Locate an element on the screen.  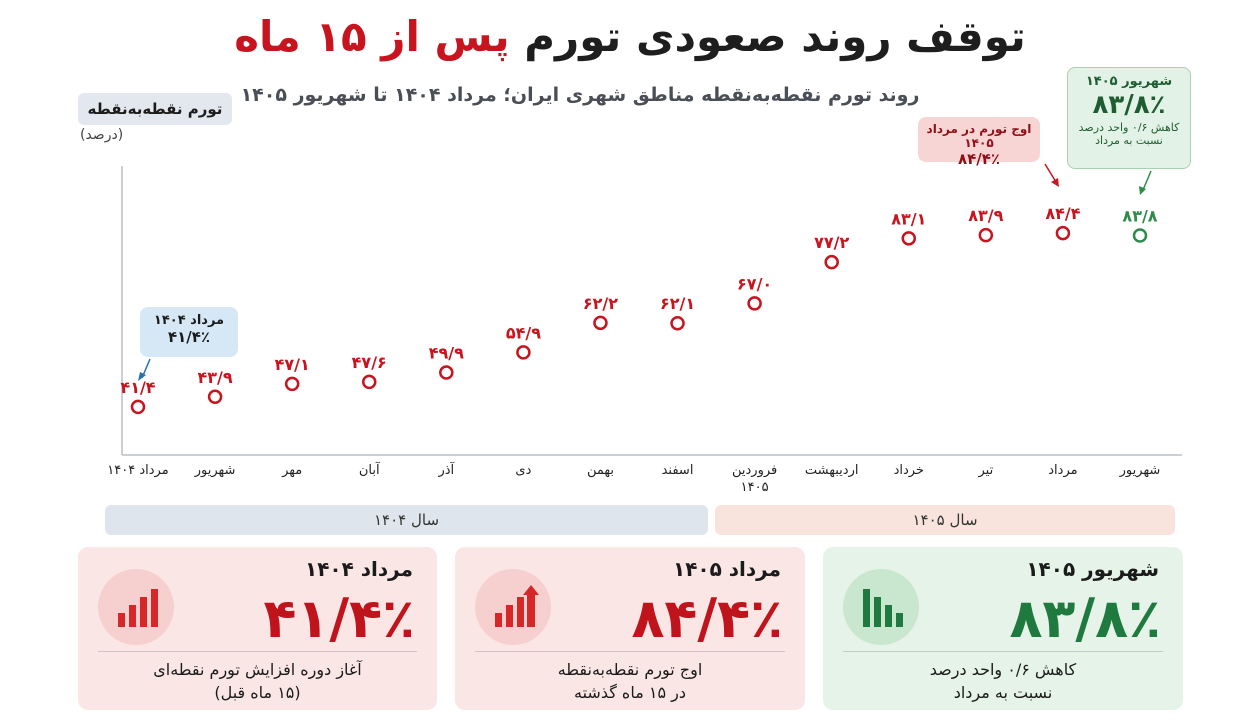
annotation-value: ۴۱/۴٪ is located at coordinates (189, 337).